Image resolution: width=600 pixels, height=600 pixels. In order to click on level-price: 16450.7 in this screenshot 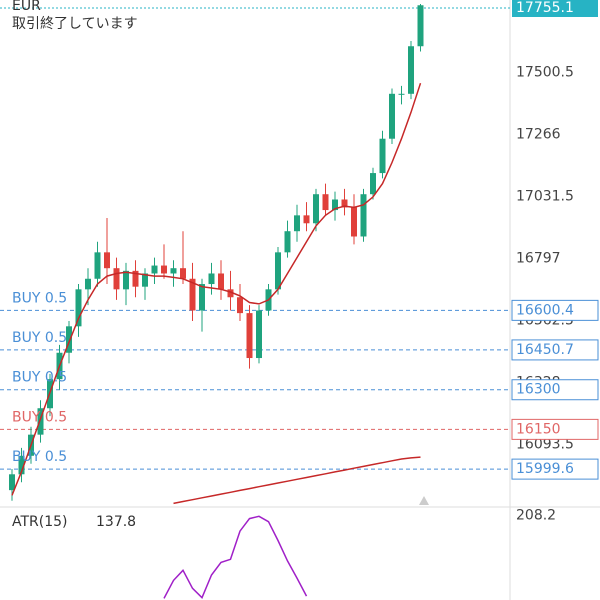, I will do `click(545, 350)`.